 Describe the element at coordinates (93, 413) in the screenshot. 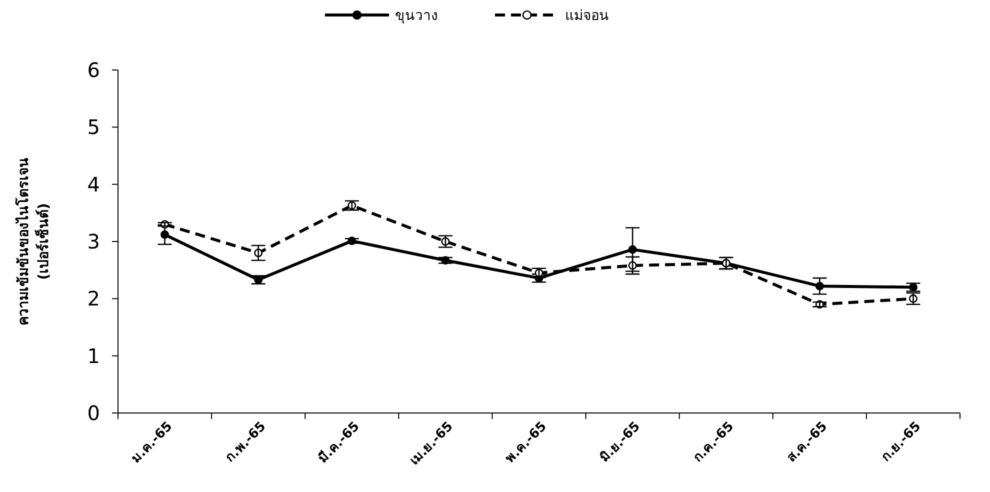

I see `y-tick-label: 0` at that location.